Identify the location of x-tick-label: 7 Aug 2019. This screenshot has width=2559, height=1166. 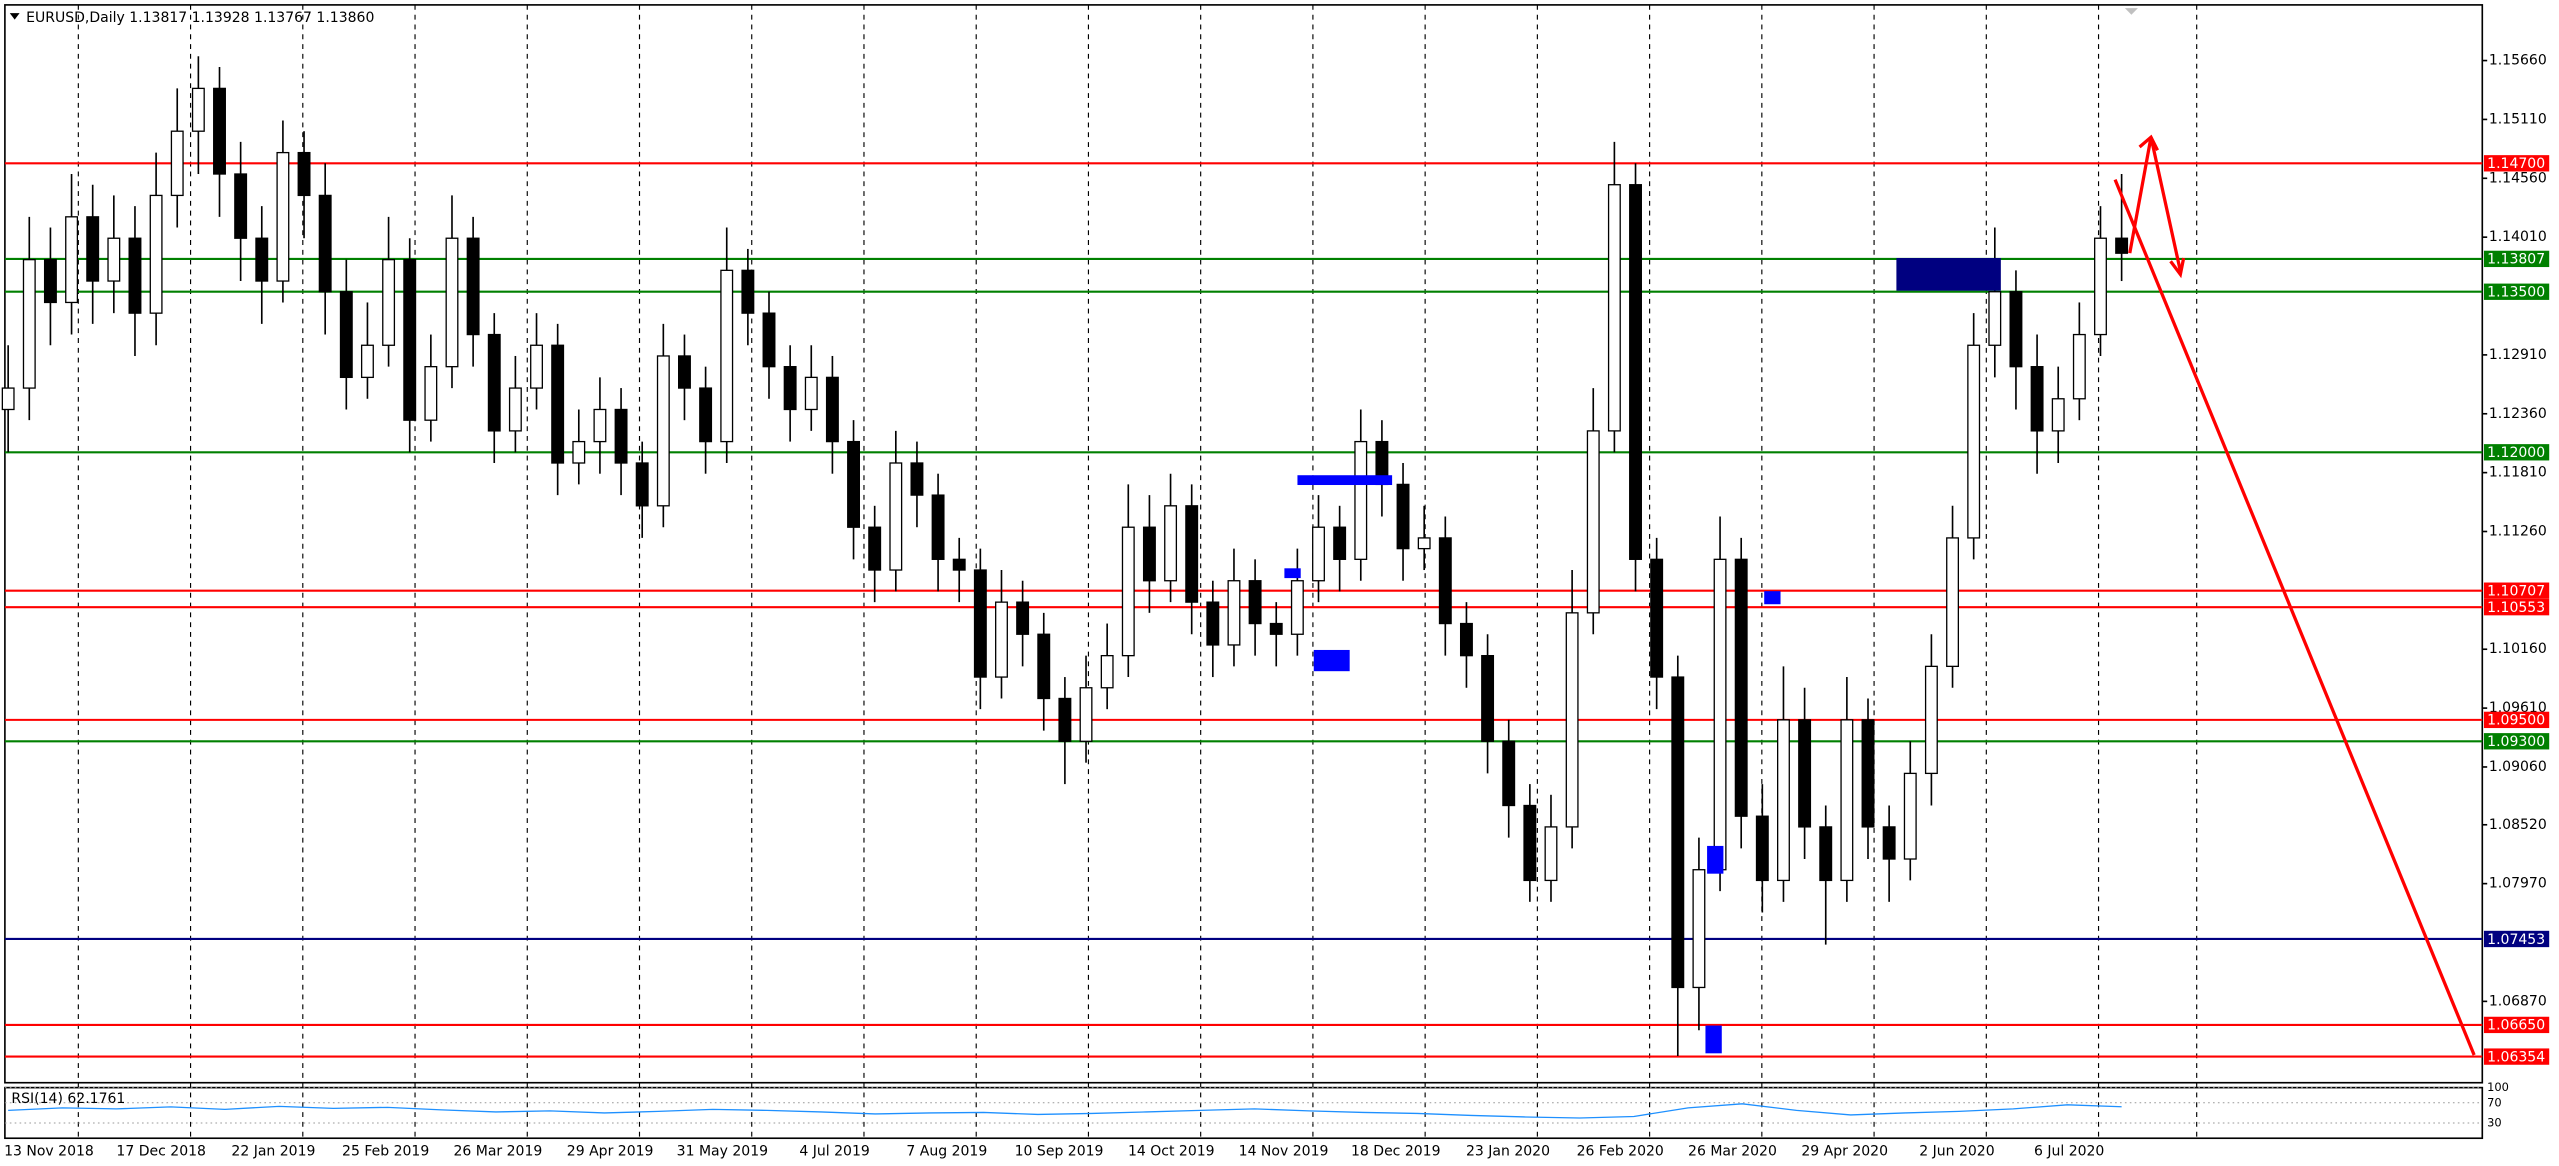
(946, 1151).